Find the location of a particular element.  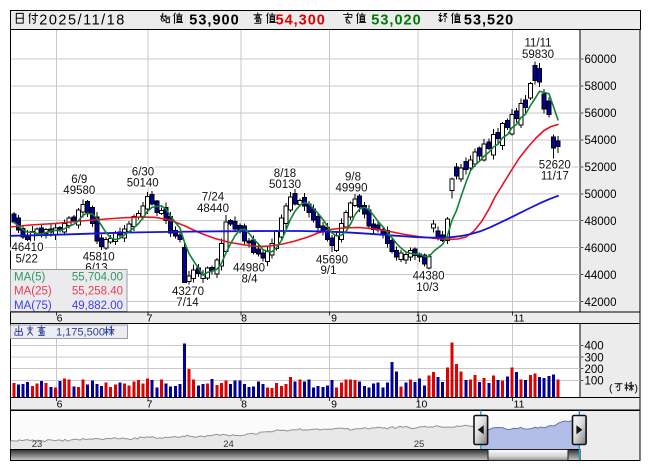

svg-text: 50130 is located at coordinates (285, 185).